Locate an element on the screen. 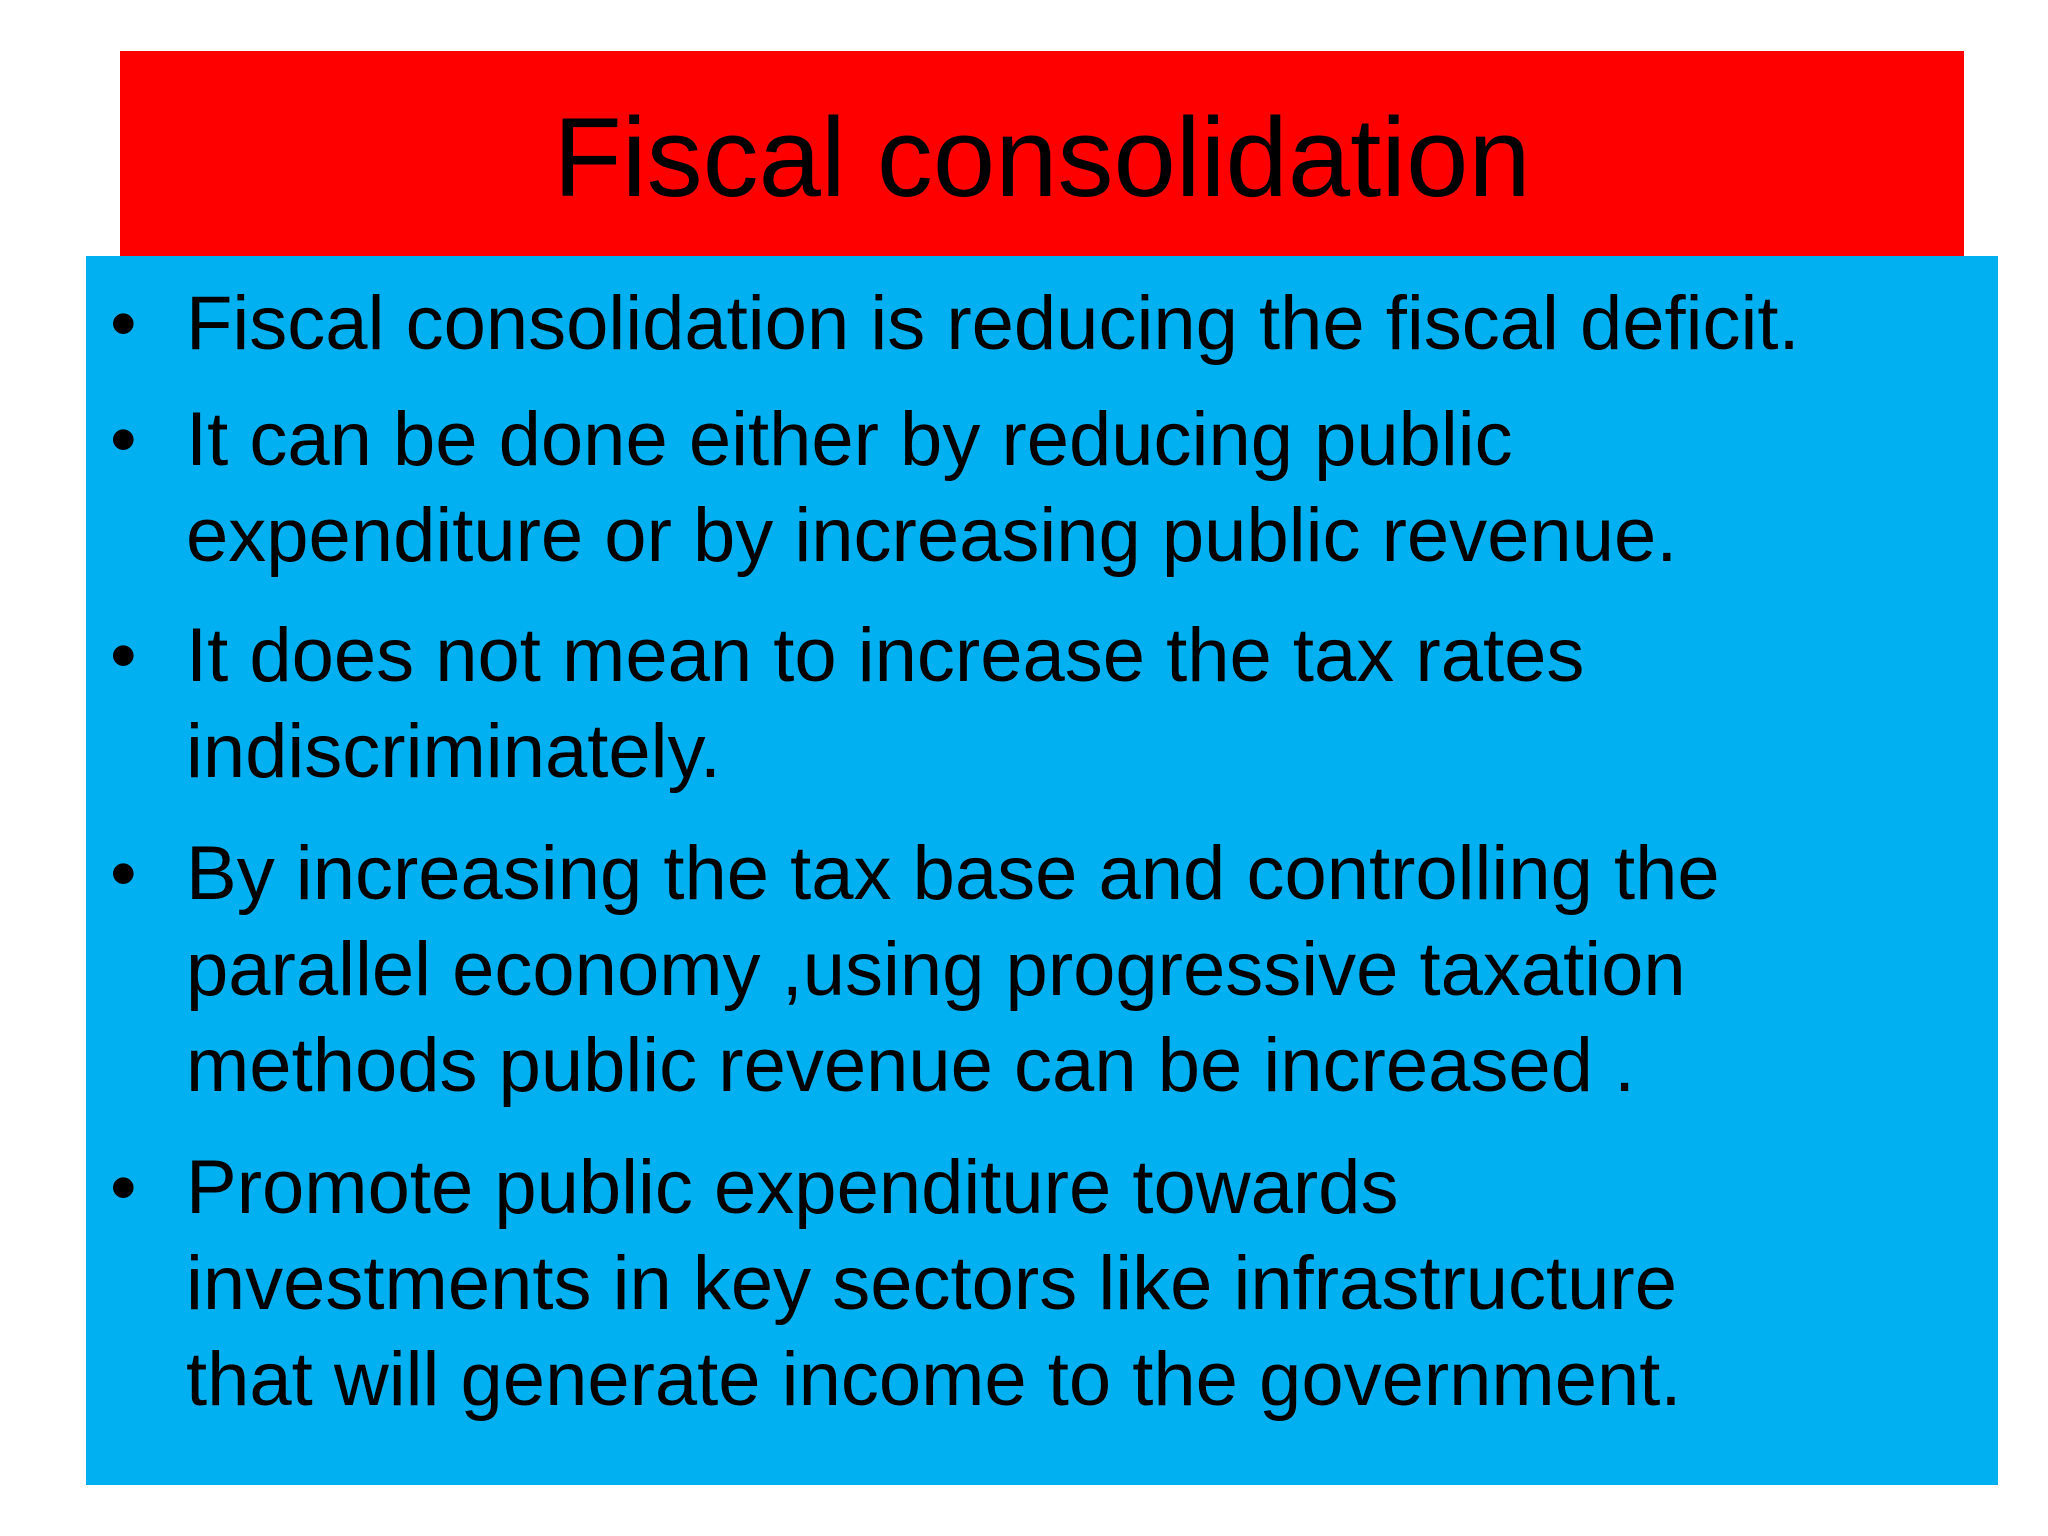  title-banner: Fiscal consolidation is located at coordinates (1042, 154).